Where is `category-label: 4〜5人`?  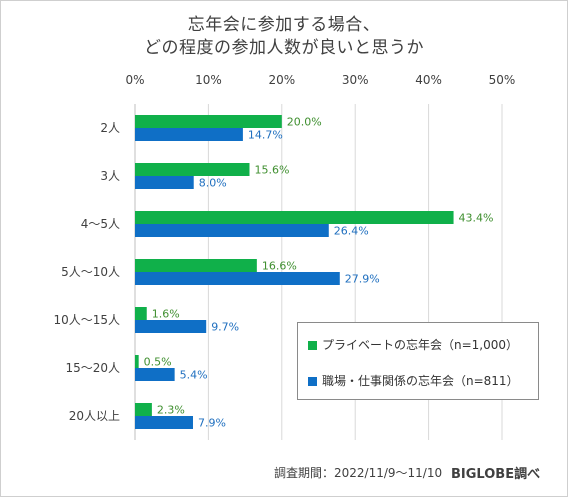
category-label: 4〜5人 is located at coordinates (100, 224).